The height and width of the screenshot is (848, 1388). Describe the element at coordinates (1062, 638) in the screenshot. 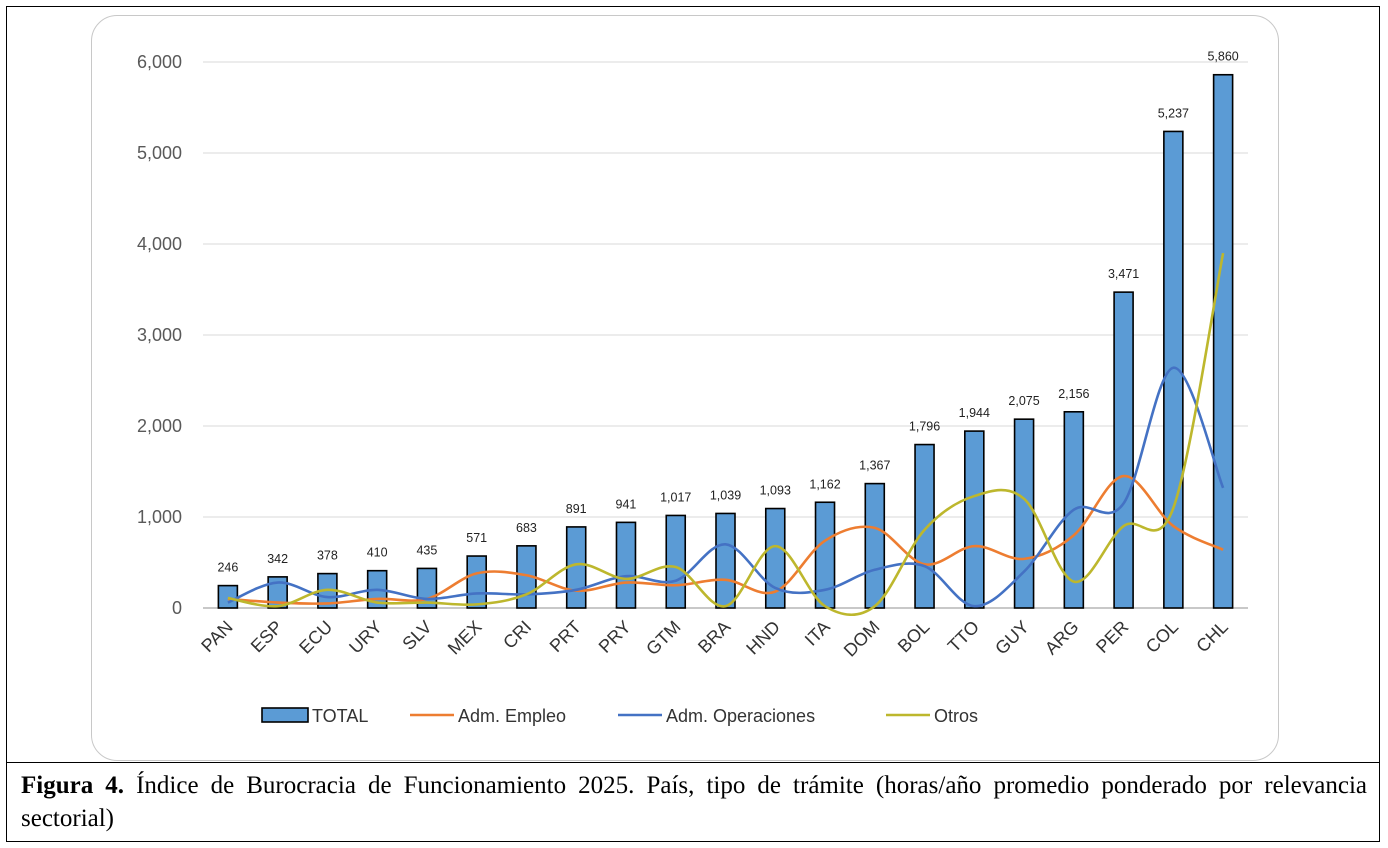

I see `x-category-label: ARG` at that location.